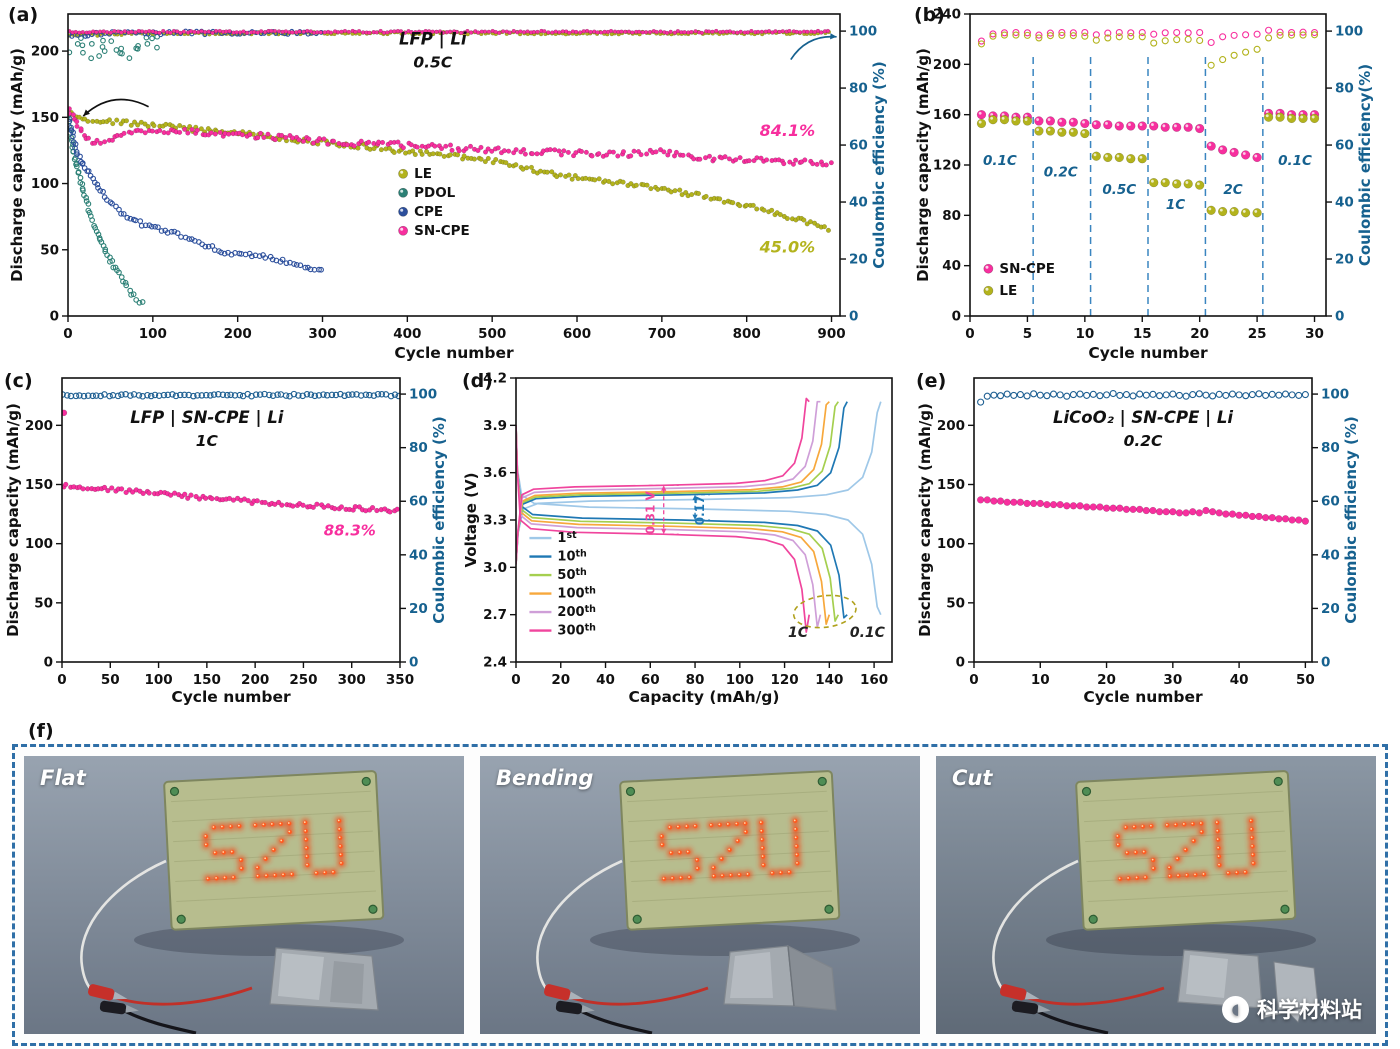 This screenshot has width=1400, height=1049. I want to click on svg-text: 10, so click(1084, 334).